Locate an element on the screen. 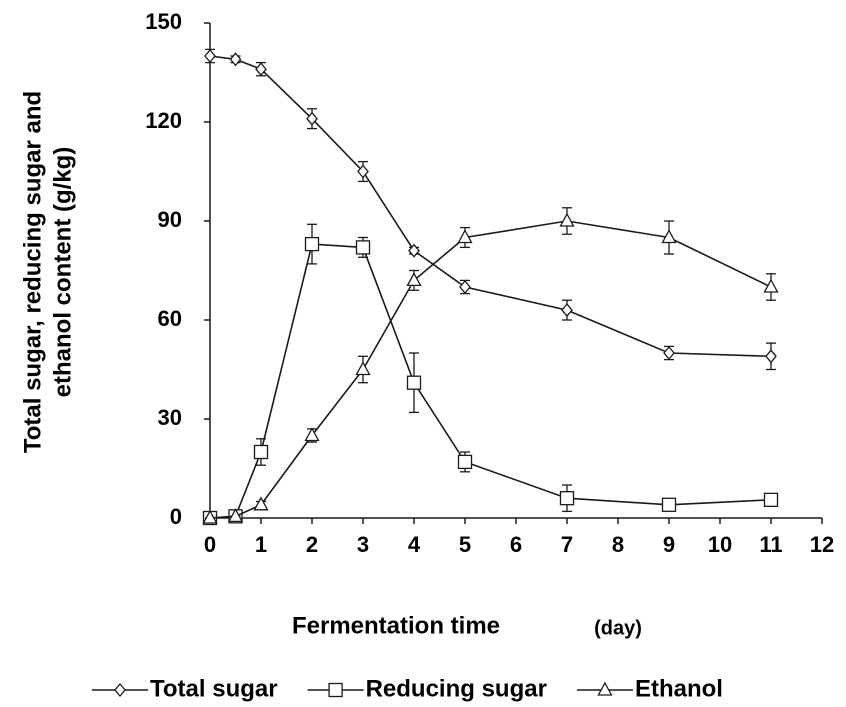 This screenshot has height=707, width=846. y-tick-label: 90 is located at coordinates (170, 219).